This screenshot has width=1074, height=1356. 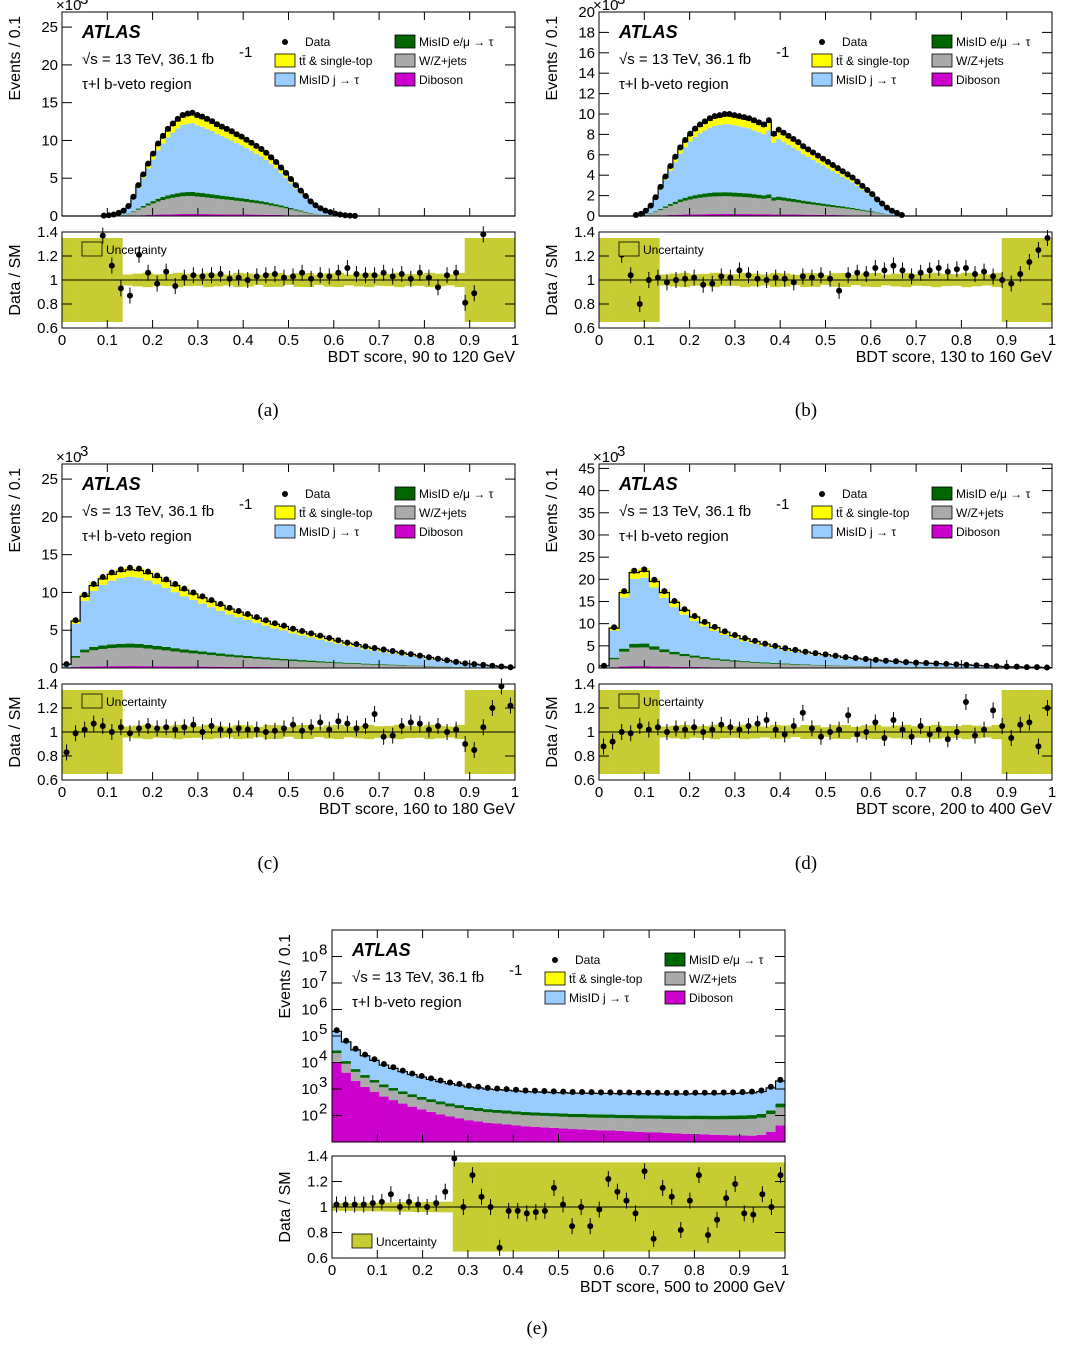 What do you see at coordinates (317, 1258) in the screenshot?
I see `ratio-y-tick-label: 0.6` at bounding box center [317, 1258].